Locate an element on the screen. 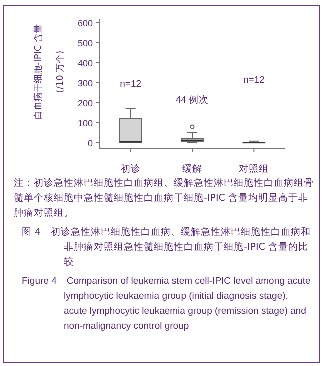 Image resolution: width=324 pixels, height=366 pixels. y-tick-label: 300 is located at coordinates (85, 83).